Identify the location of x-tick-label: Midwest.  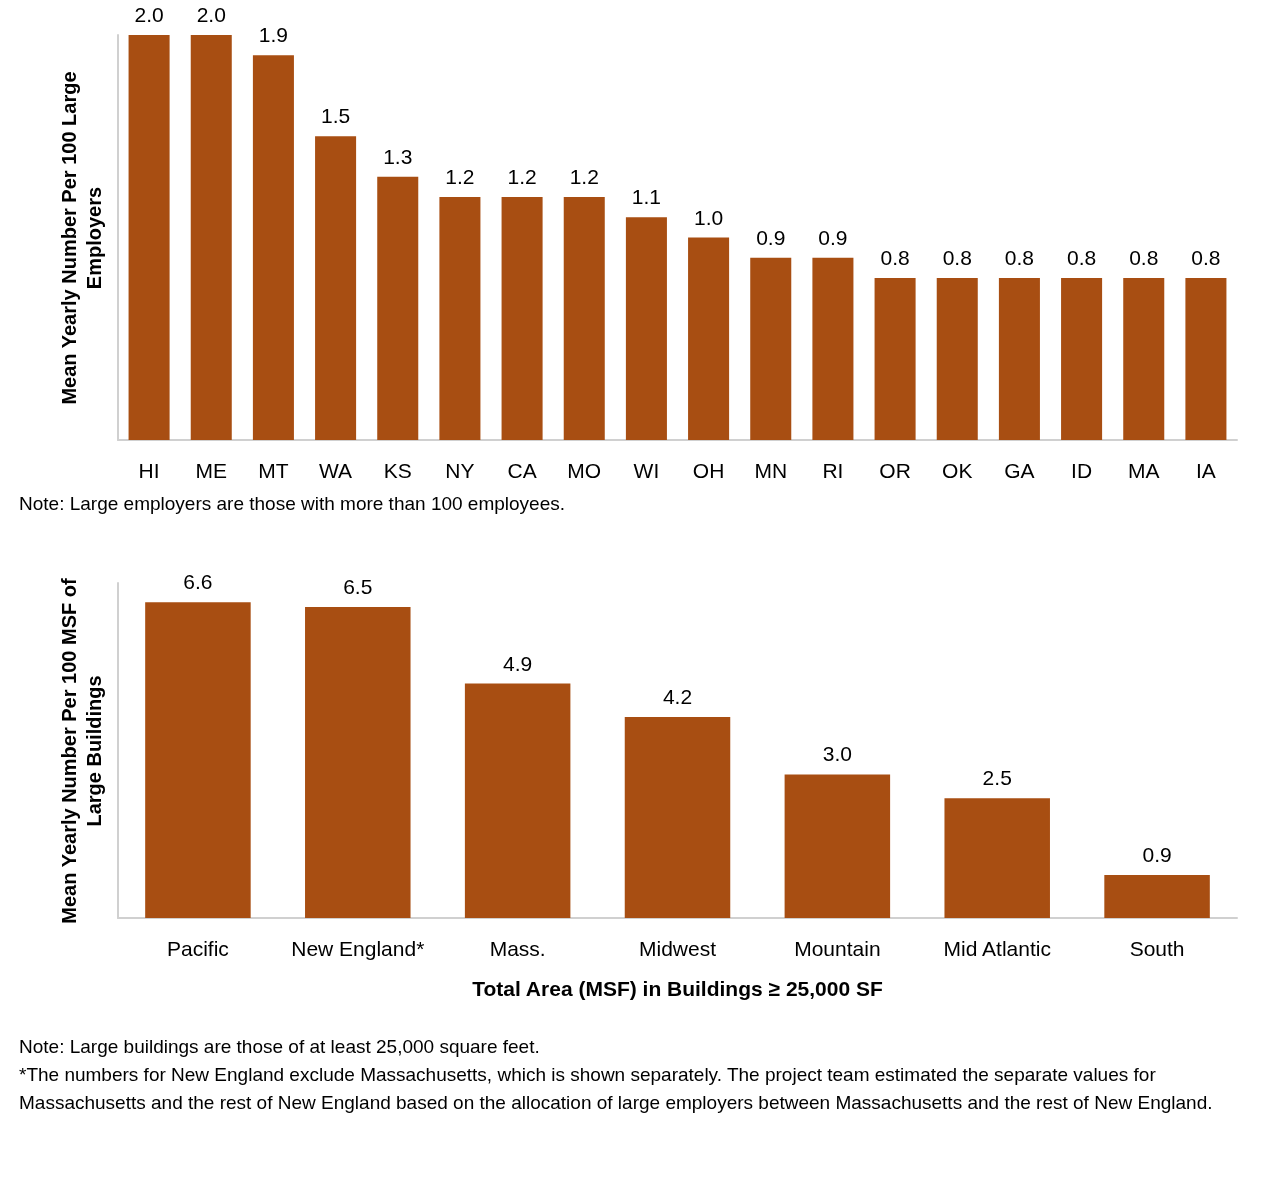
(677, 948).